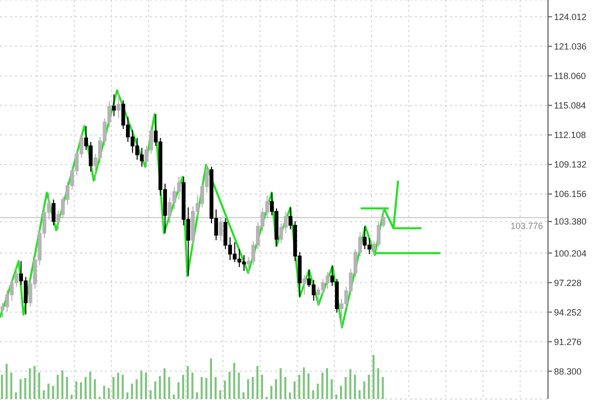 The image size is (600, 400). What do you see at coordinates (568, 371) in the screenshot?
I see `y-tick-label: 88.300` at bounding box center [568, 371].